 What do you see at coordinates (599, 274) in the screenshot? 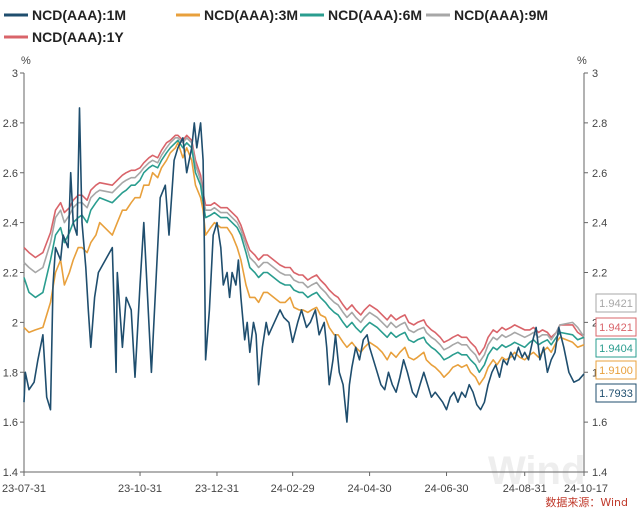
I see `y-tick-label-right: 2.2` at bounding box center [599, 274].